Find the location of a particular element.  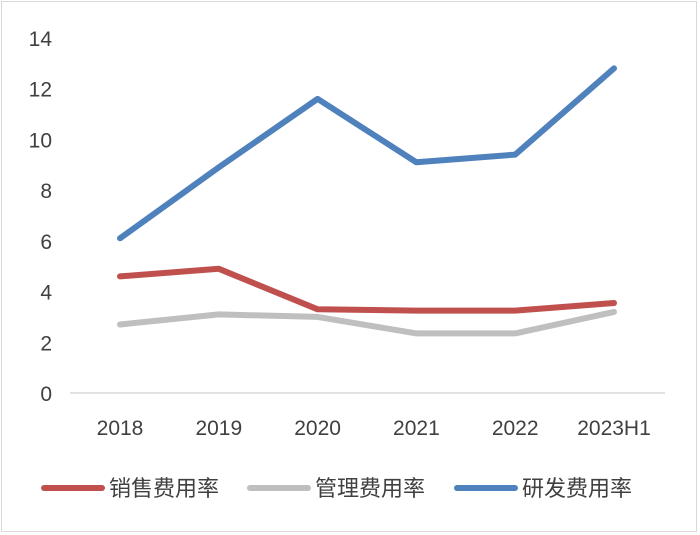

legend-label-2: 管理费用率 is located at coordinates (370, 489).